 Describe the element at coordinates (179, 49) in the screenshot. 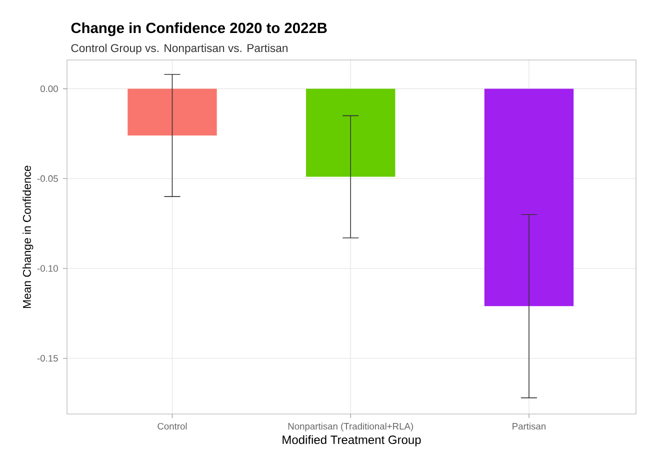

I see `chart-subtitle: Control Group vs. Nonpartisan vs. Partisan` at that location.